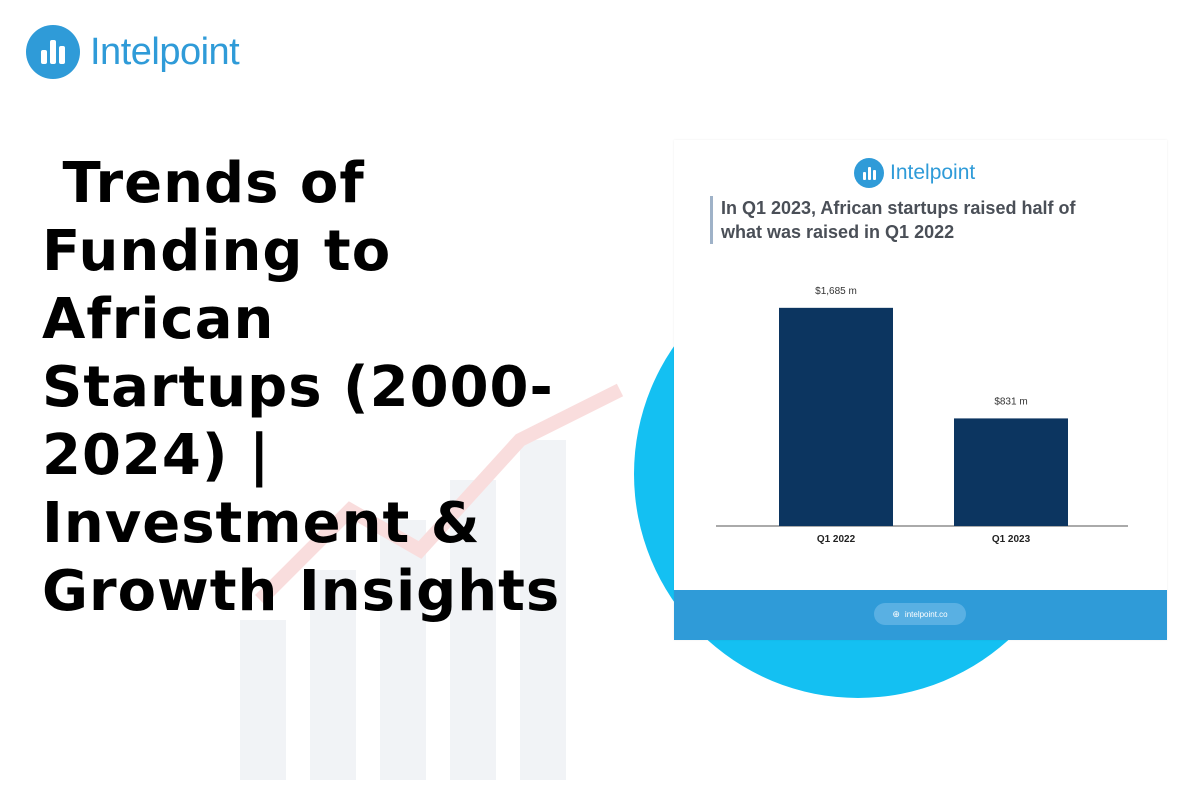 This screenshot has width=1200, height=800. What do you see at coordinates (922, 415) in the screenshot?
I see `bar-chart: $1,685 m Q1 2022 $831 m Q1 2023` at bounding box center [922, 415].